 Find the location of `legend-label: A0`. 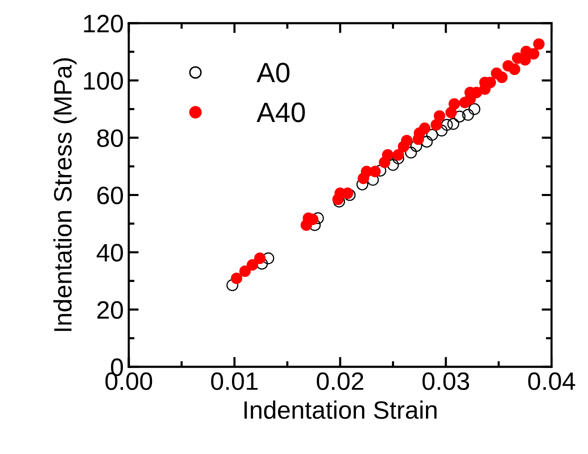

legend-label: A0 is located at coordinates (273, 72).